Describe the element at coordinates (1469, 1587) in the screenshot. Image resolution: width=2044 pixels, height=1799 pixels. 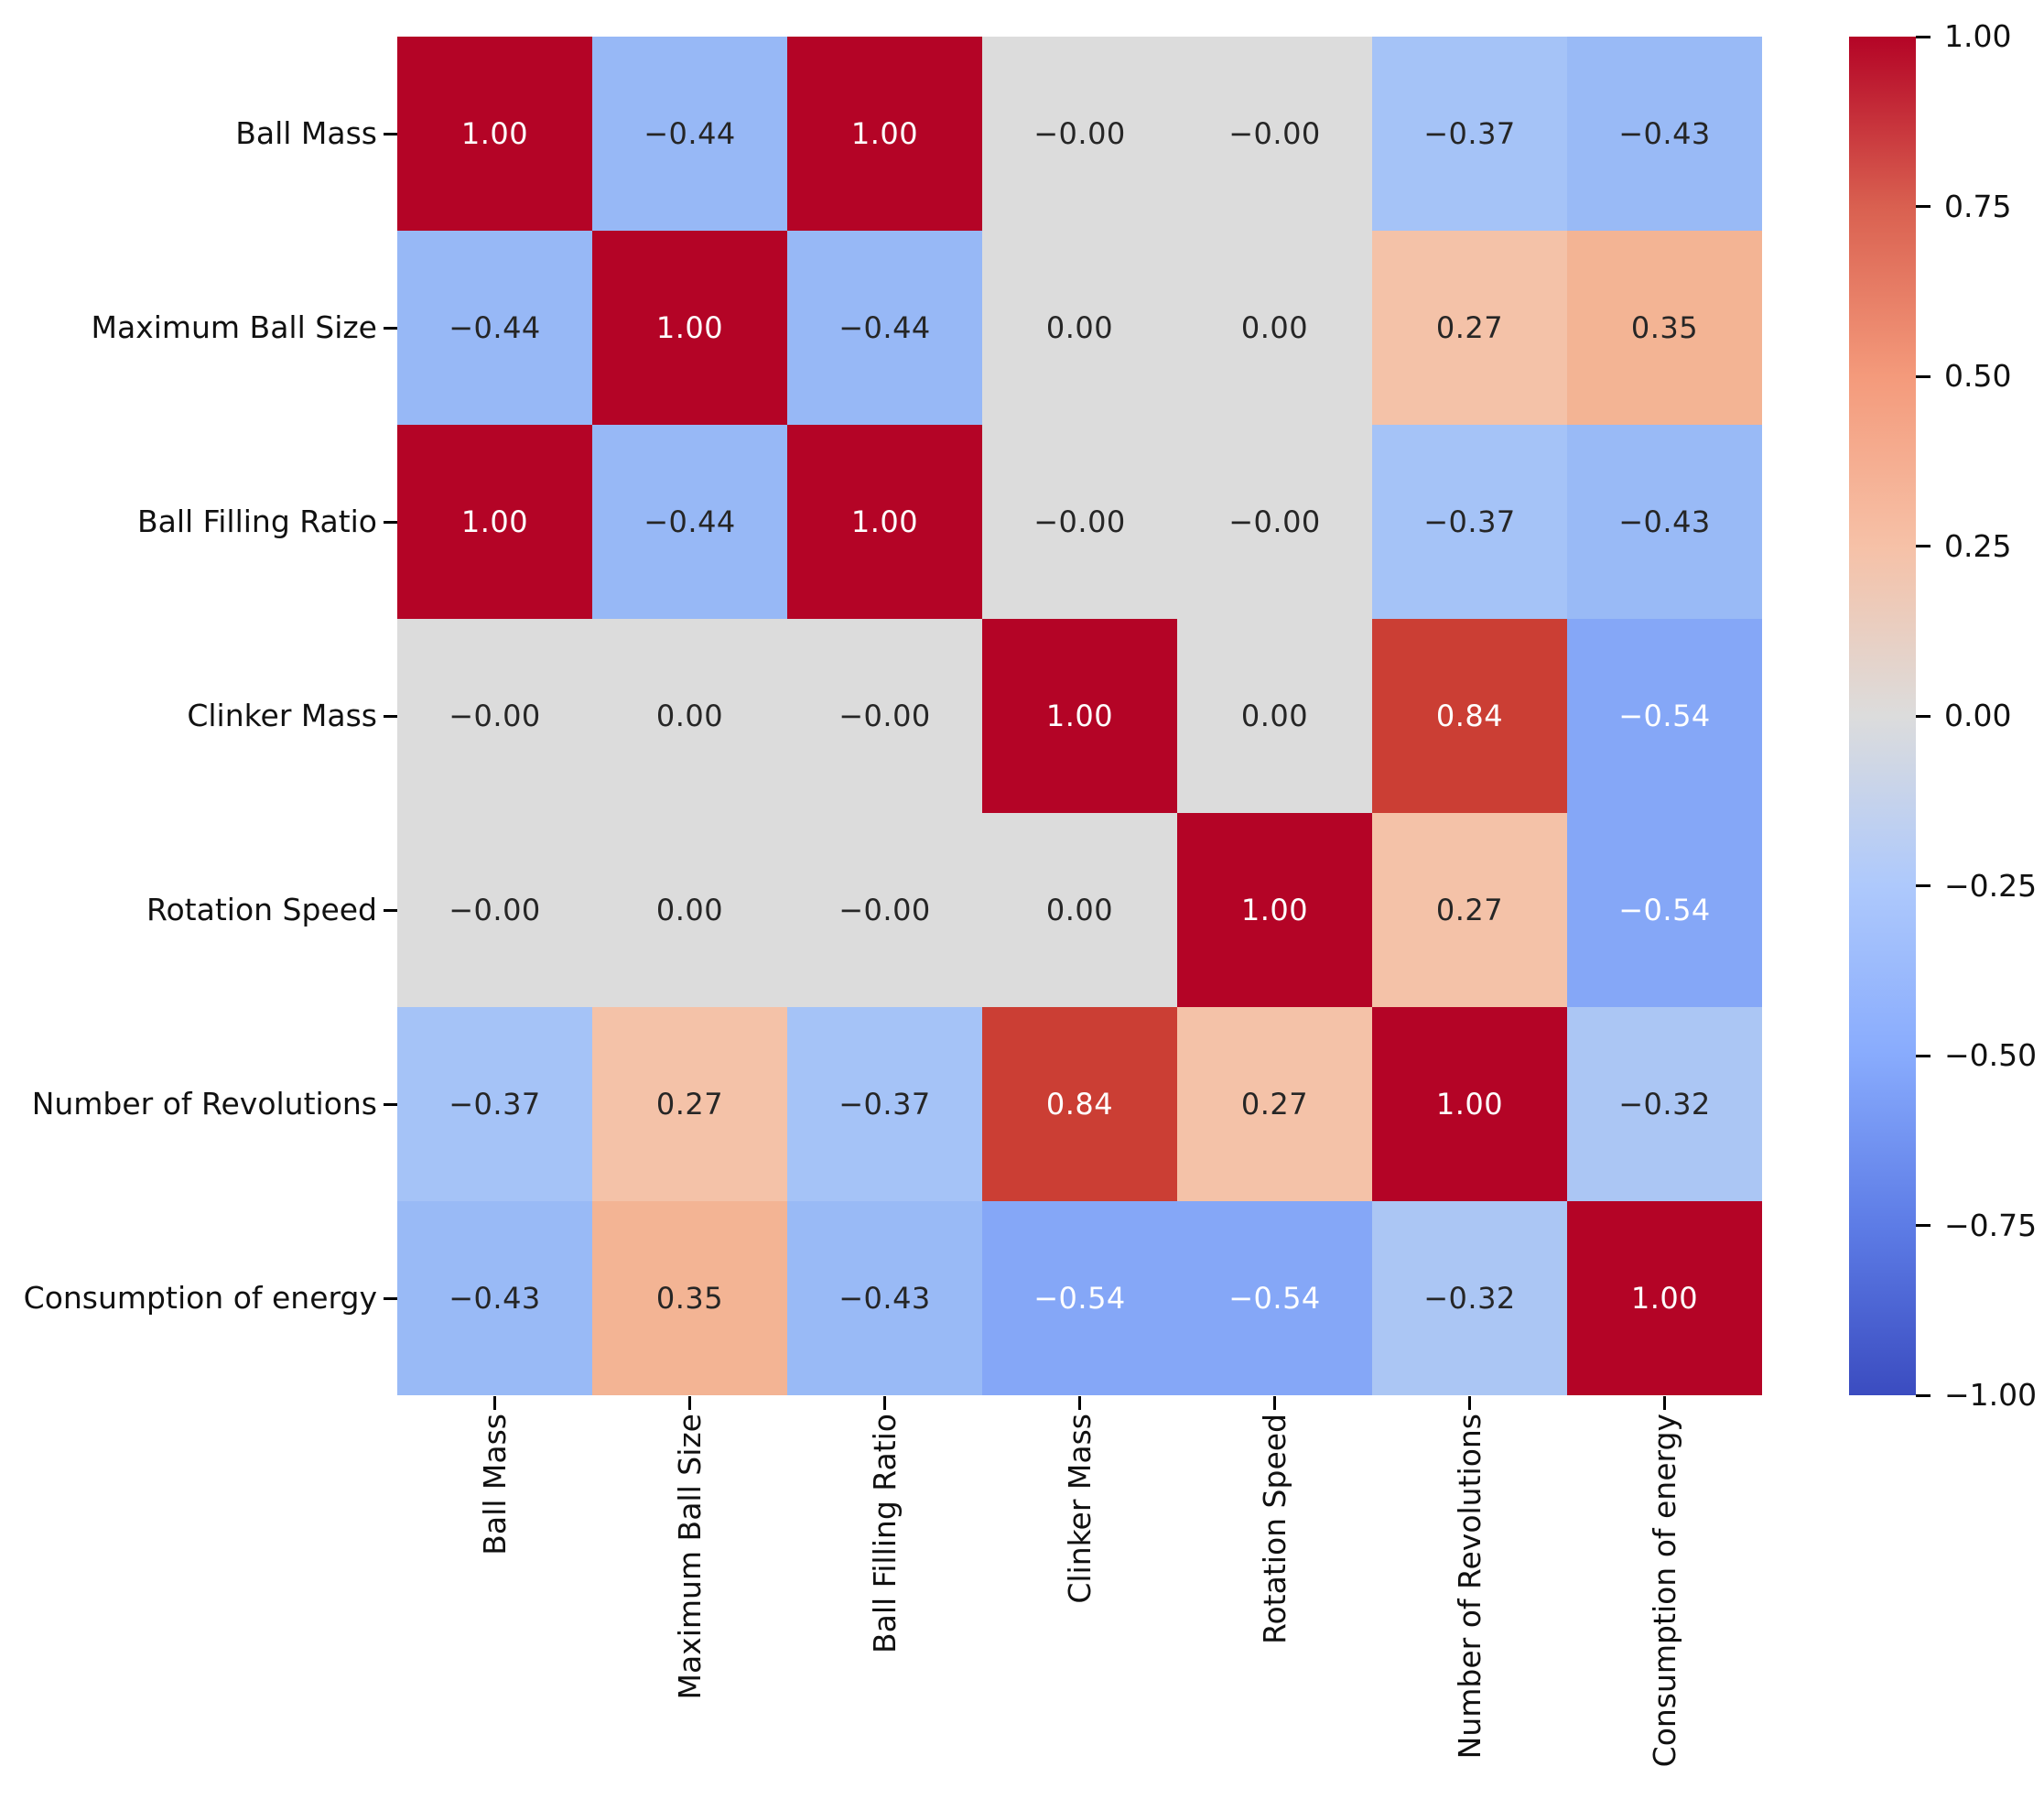
I see `x-tick-label: Number of Revolutions` at that location.